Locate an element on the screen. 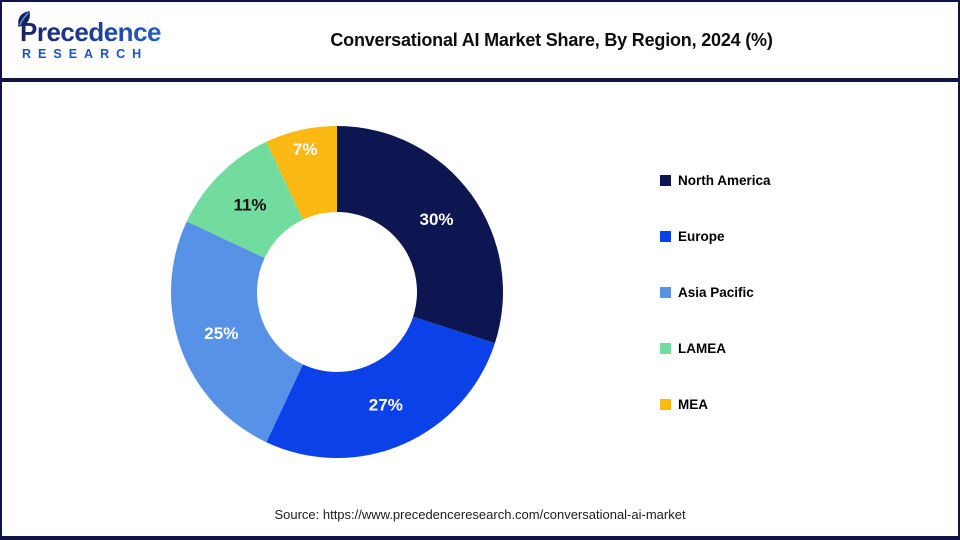 The width and height of the screenshot is (960, 540). donut-label-north-america: 30% is located at coordinates (436, 219).